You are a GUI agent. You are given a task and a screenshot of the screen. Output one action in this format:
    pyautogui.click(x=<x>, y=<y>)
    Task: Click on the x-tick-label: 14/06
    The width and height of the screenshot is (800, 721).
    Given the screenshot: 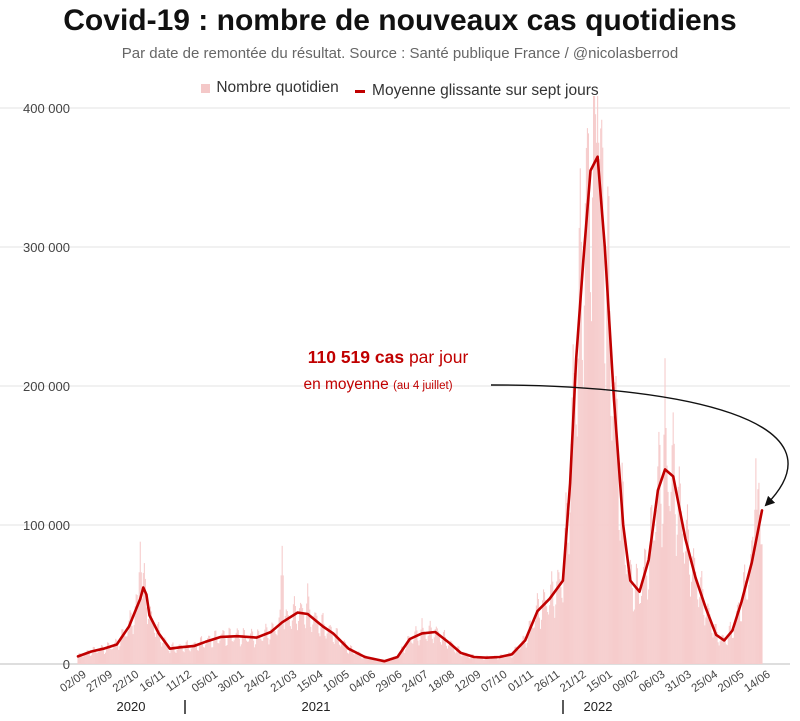 What is the action you would take?
    pyautogui.click(x=757, y=682)
    